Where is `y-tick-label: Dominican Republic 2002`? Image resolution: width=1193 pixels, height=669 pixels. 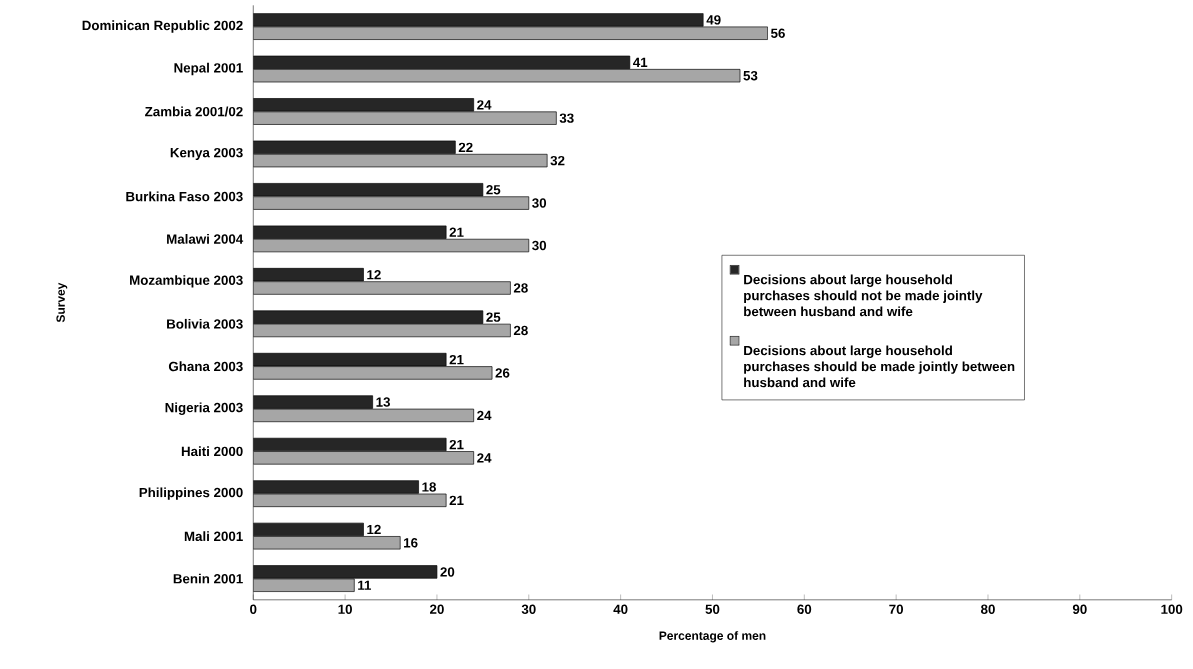
y-tick-label: Dominican Republic 2002 is located at coordinates (162, 26).